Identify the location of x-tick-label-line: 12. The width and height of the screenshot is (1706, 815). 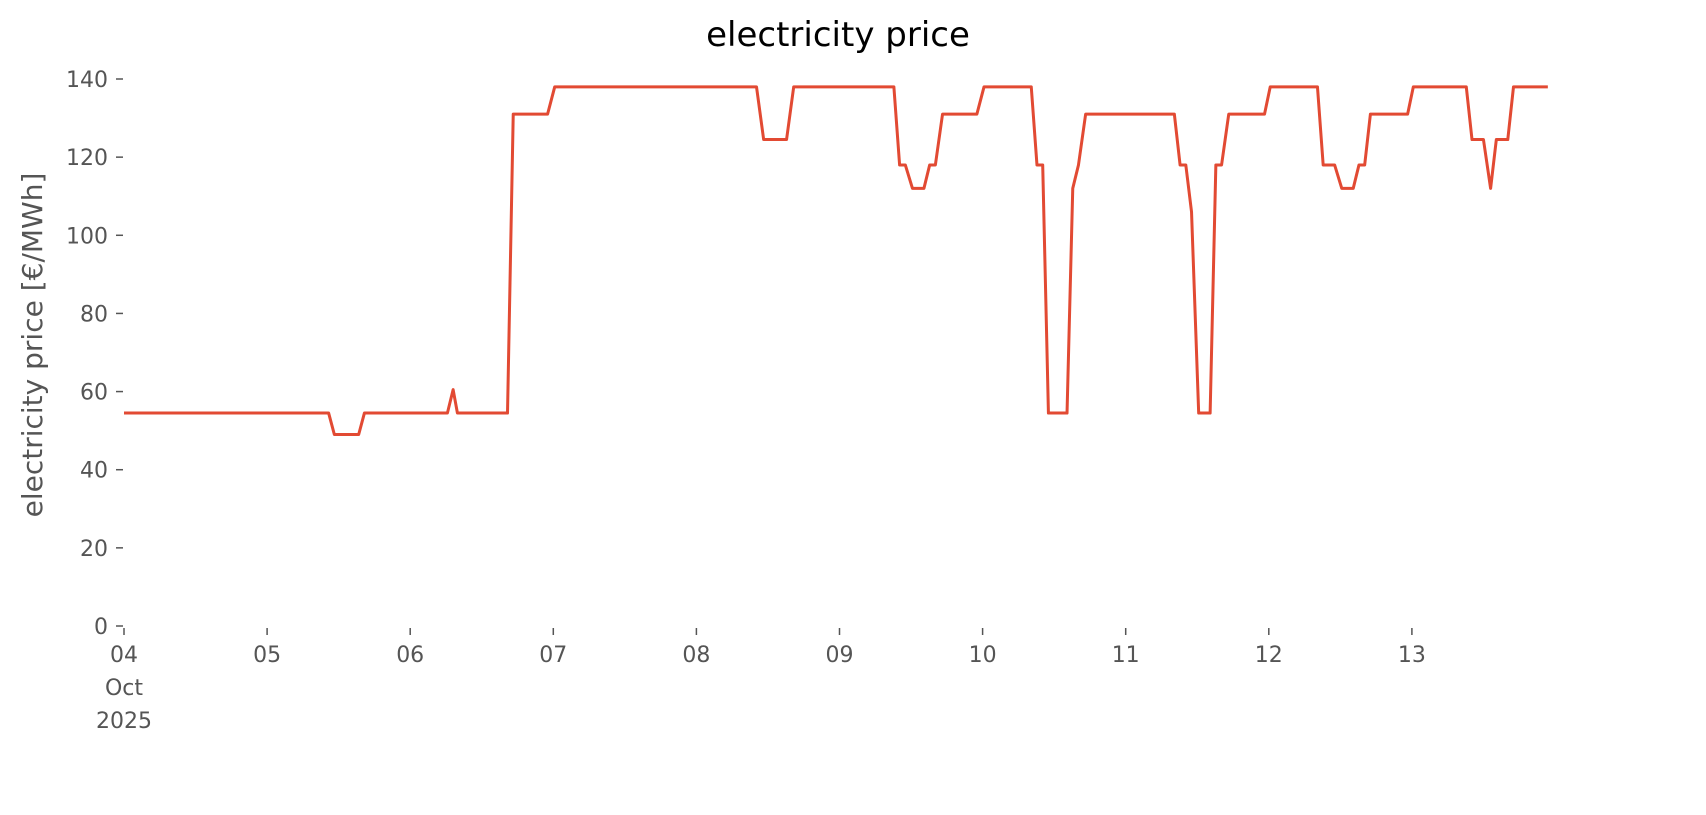
(1269, 655).